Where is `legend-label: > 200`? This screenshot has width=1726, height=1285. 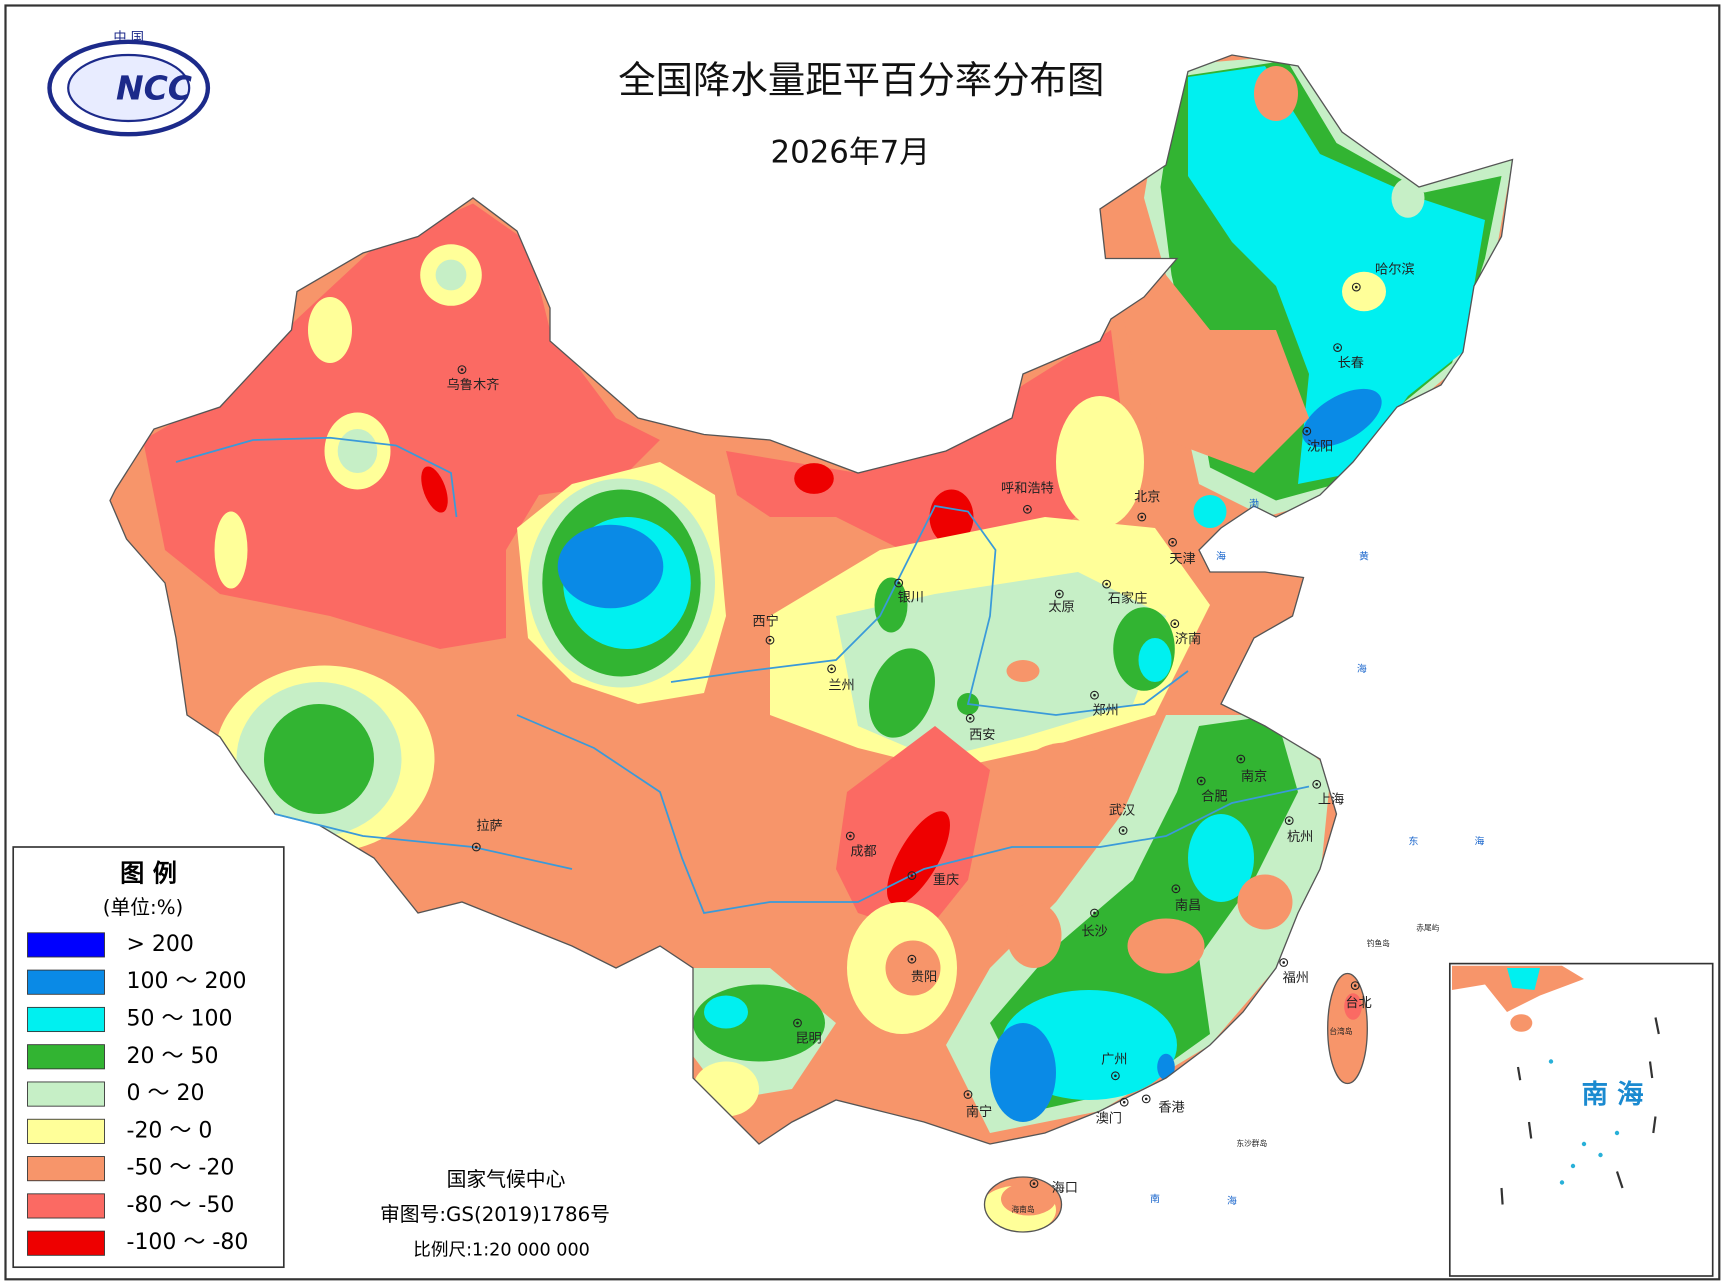
legend-label: > 200 is located at coordinates (159, 944).